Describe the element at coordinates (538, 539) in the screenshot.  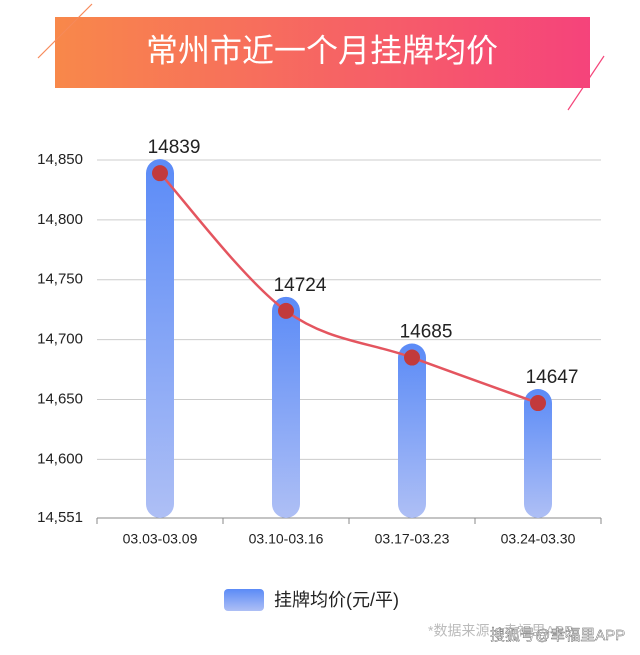
I see `x-tick-label: 03.24-03.30` at that location.